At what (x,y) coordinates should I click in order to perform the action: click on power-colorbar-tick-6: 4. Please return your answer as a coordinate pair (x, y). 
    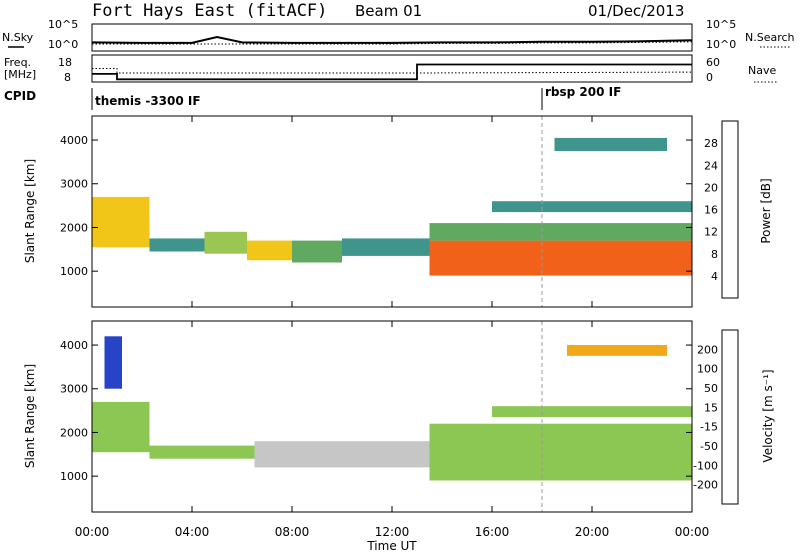
    Looking at the image, I should click on (714, 276).